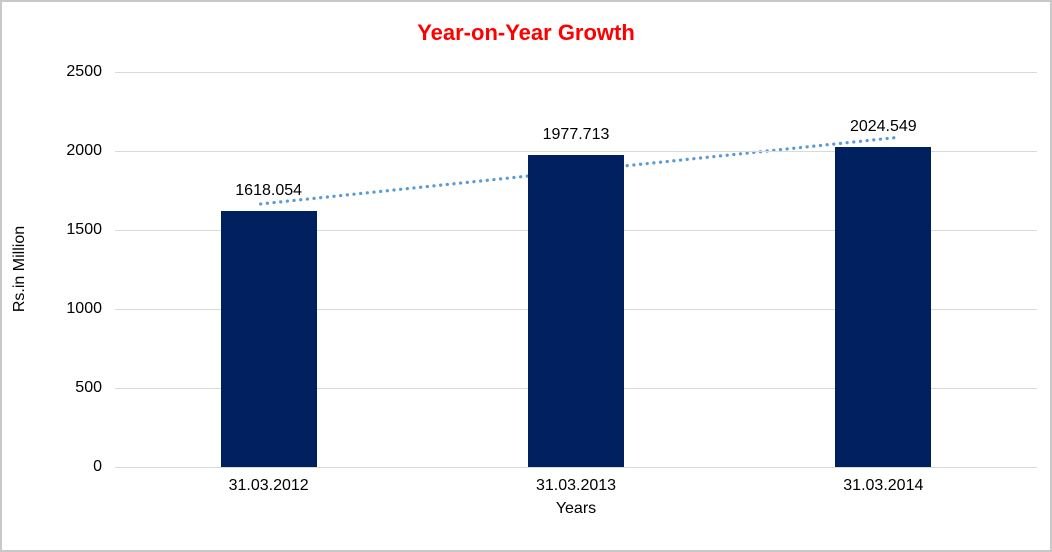 Image resolution: width=1052 pixels, height=552 pixels. I want to click on y-tick-label: 0, so click(97, 466).